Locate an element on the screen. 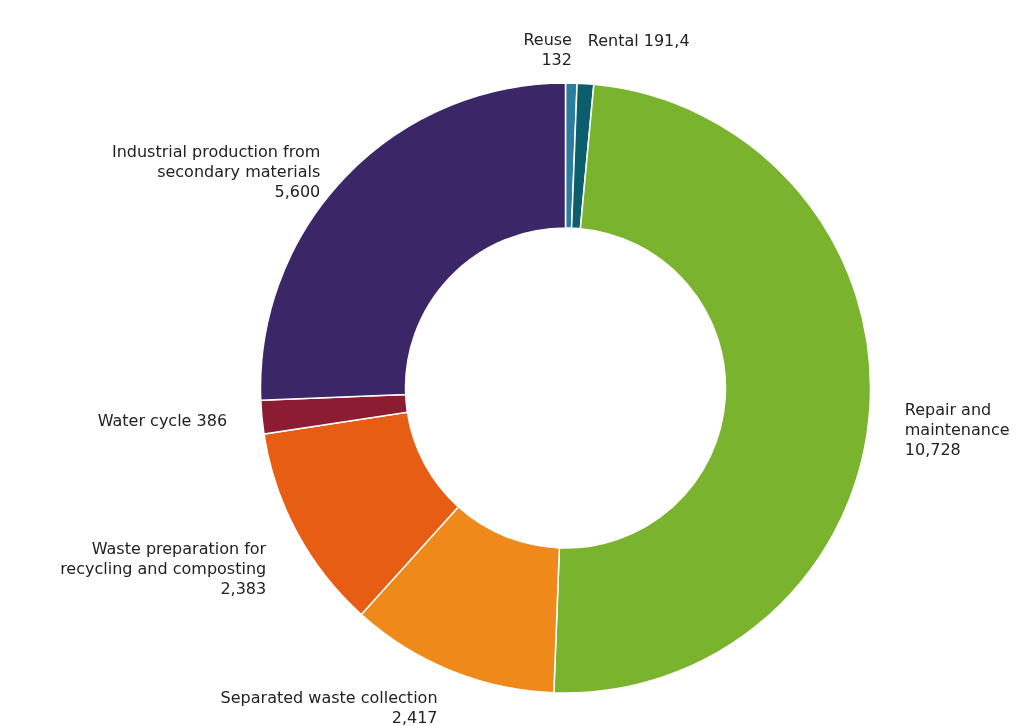 The width and height of the screenshot is (1027, 726). data-label: 2,383 is located at coordinates (243, 589).